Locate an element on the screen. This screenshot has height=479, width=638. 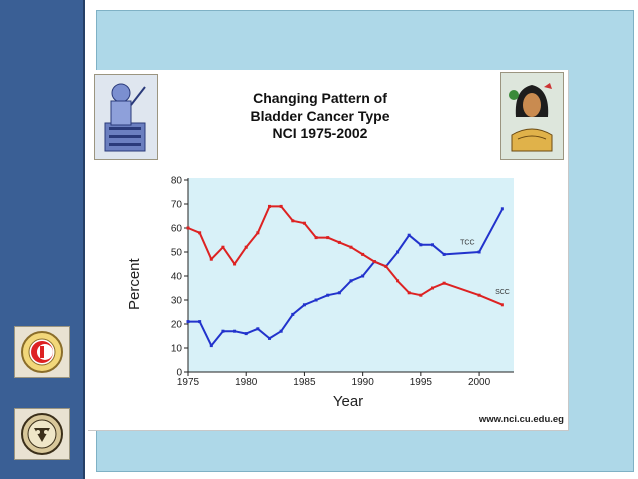
left-sidebar-edge is located at coordinates (84, 239).